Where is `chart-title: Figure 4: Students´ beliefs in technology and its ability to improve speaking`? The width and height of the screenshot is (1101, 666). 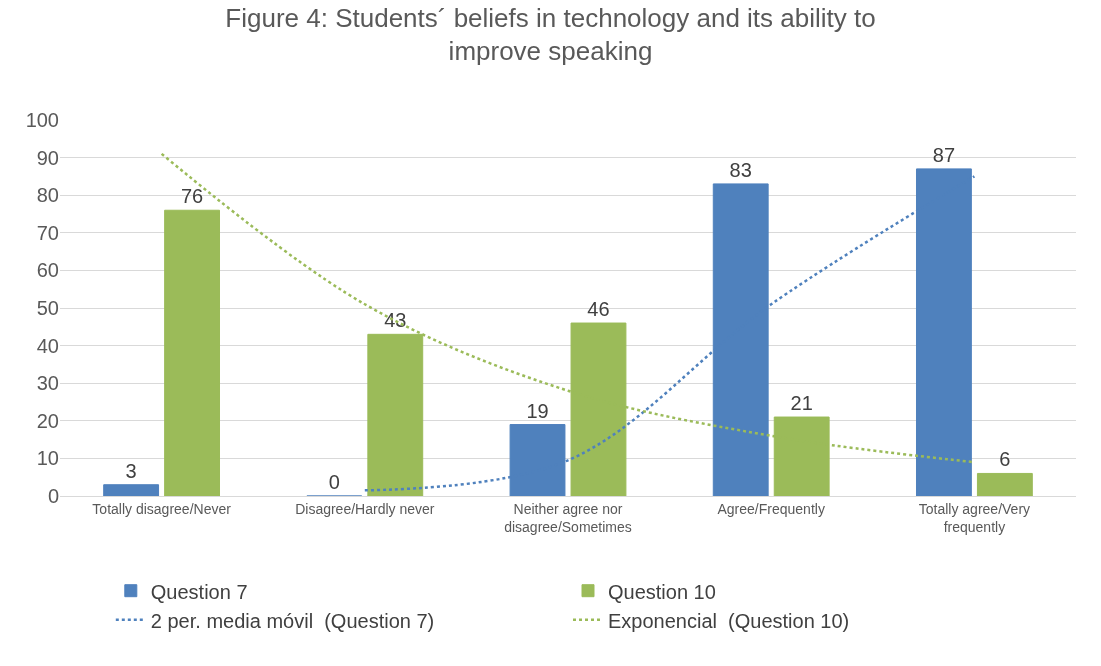 chart-title: Figure 4: Students´ beliefs in technology and its ability to improve speaking is located at coordinates (550, 34).